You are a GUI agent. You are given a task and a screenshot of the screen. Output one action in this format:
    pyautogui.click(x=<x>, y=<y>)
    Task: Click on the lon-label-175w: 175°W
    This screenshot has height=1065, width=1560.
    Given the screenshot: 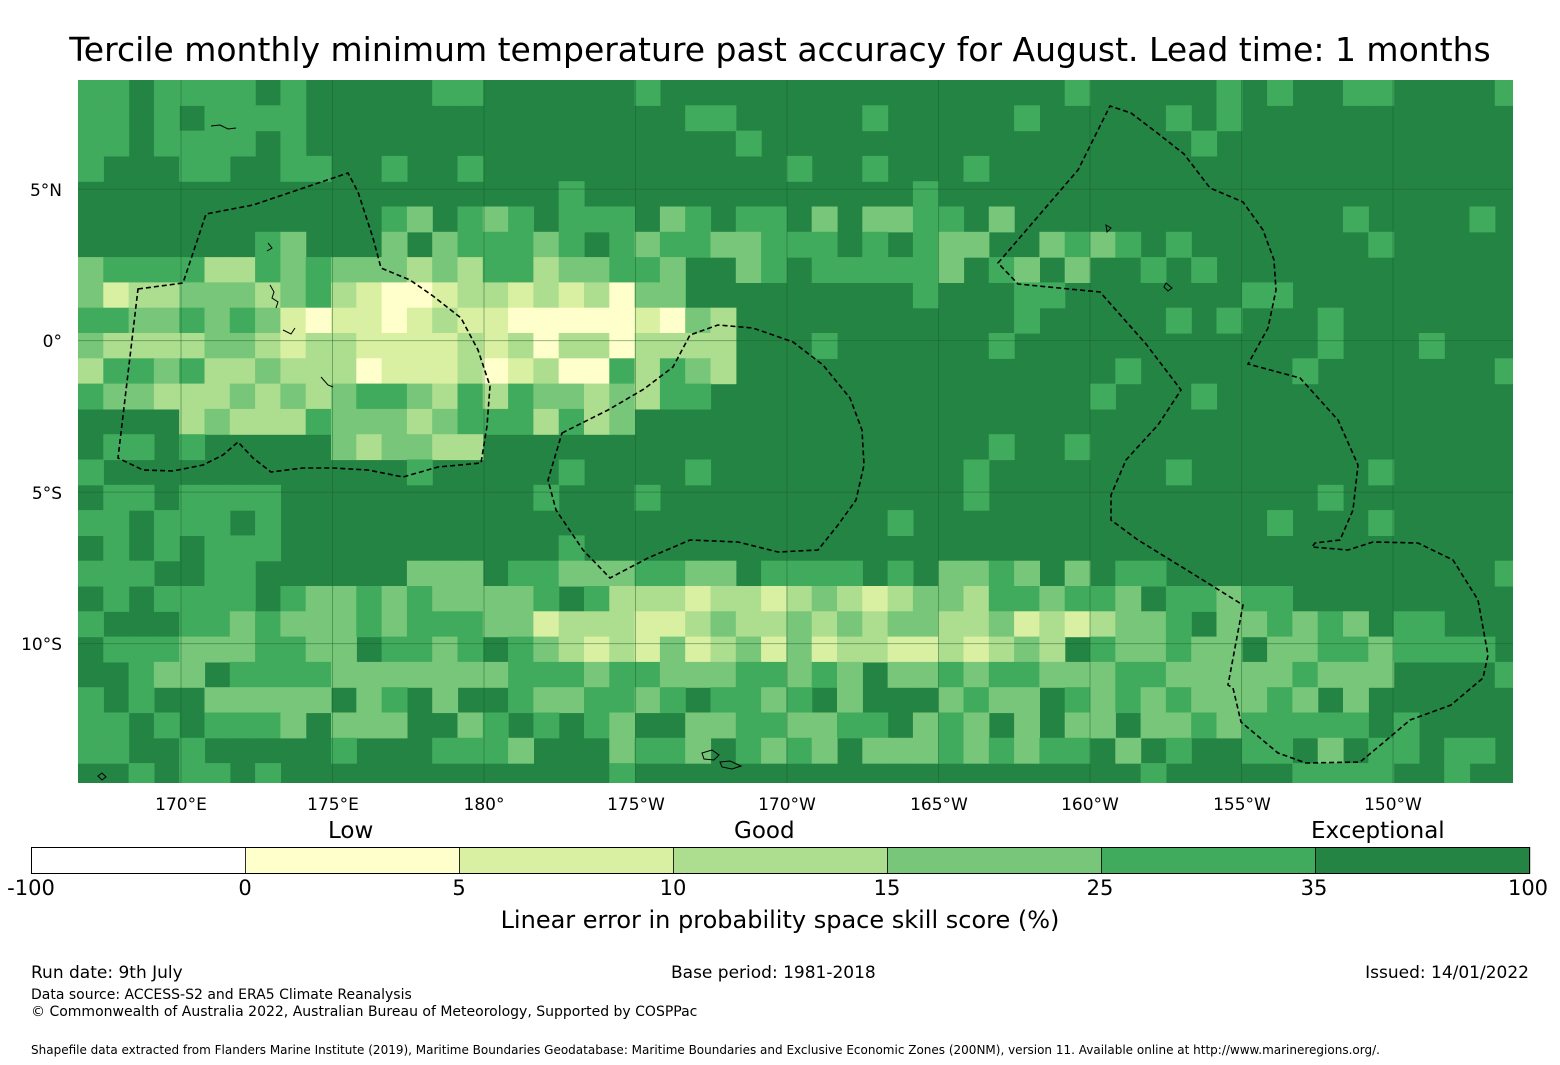 What is the action you would take?
    pyautogui.click(x=636, y=805)
    